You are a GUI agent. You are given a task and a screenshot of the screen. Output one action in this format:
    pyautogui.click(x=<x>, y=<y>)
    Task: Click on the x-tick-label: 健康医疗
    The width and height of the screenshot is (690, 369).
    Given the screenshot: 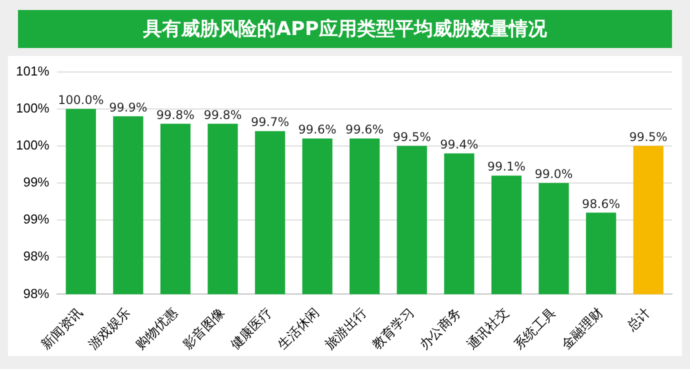 What is the action you would take?
    pyautogui.click(x=251, y=328)
    